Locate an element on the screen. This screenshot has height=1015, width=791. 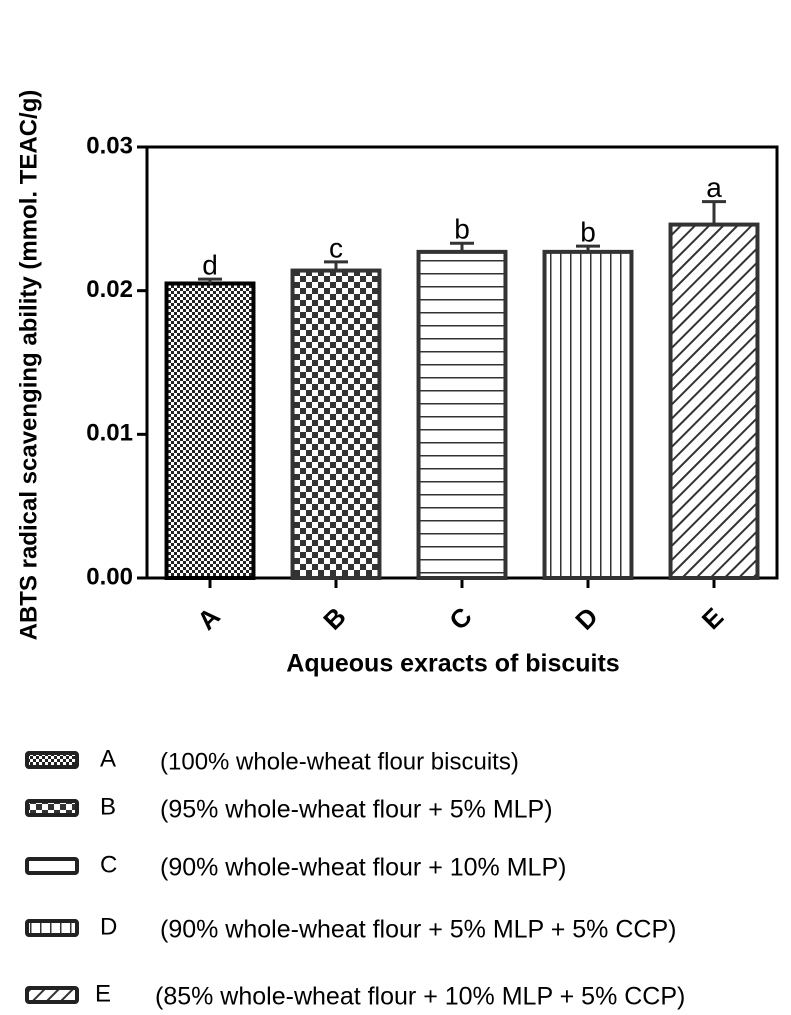
x-tick-label: E is located at coordinates (712, 618).